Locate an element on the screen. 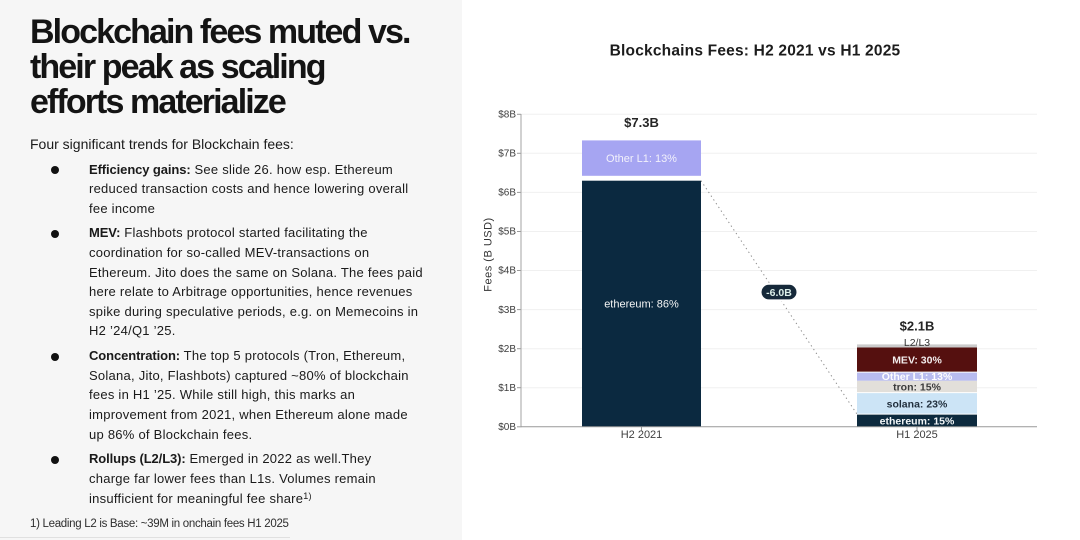 The image size is (1080, 540). svg-text: $4B is located at coordinates (507, 271).